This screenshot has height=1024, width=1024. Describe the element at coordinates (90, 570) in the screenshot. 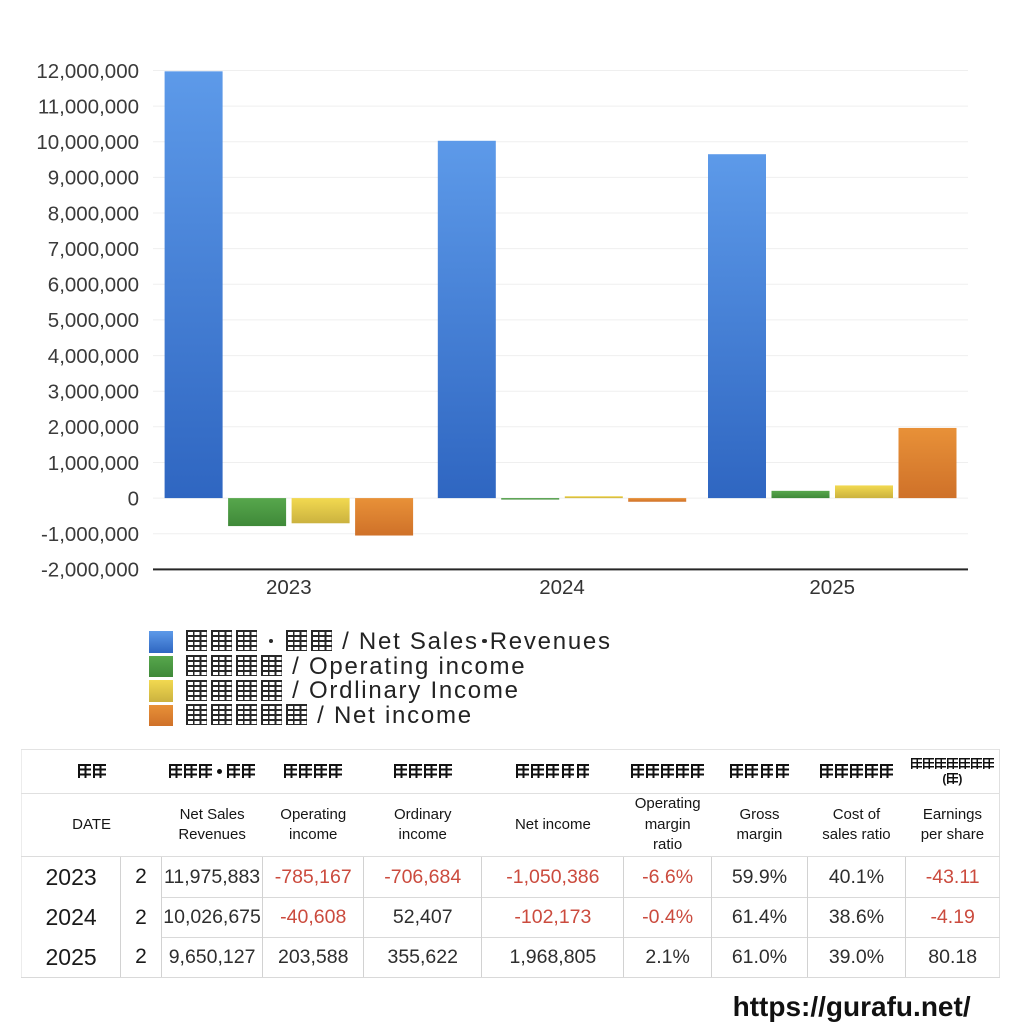

I see `svg-text: -2,000,000` at that location.